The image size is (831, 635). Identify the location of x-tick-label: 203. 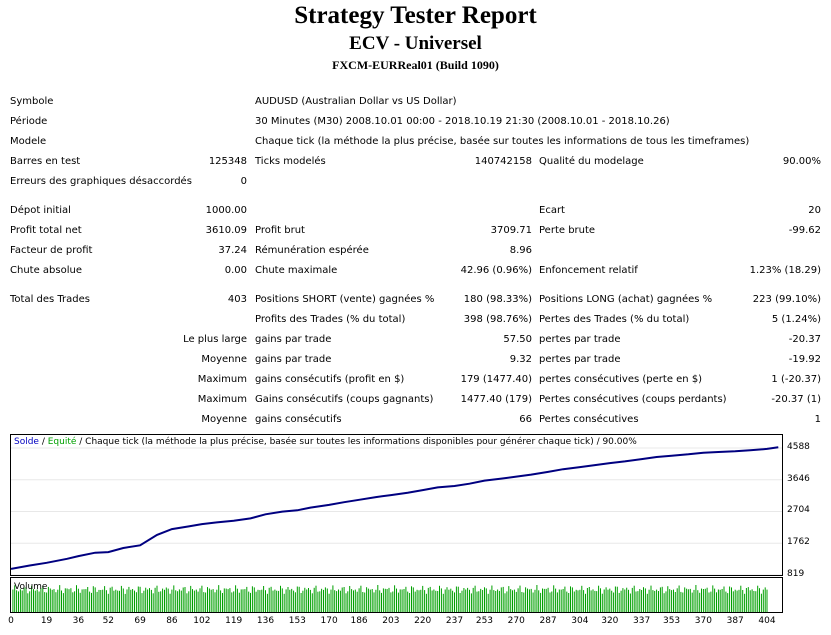
(391, 621).